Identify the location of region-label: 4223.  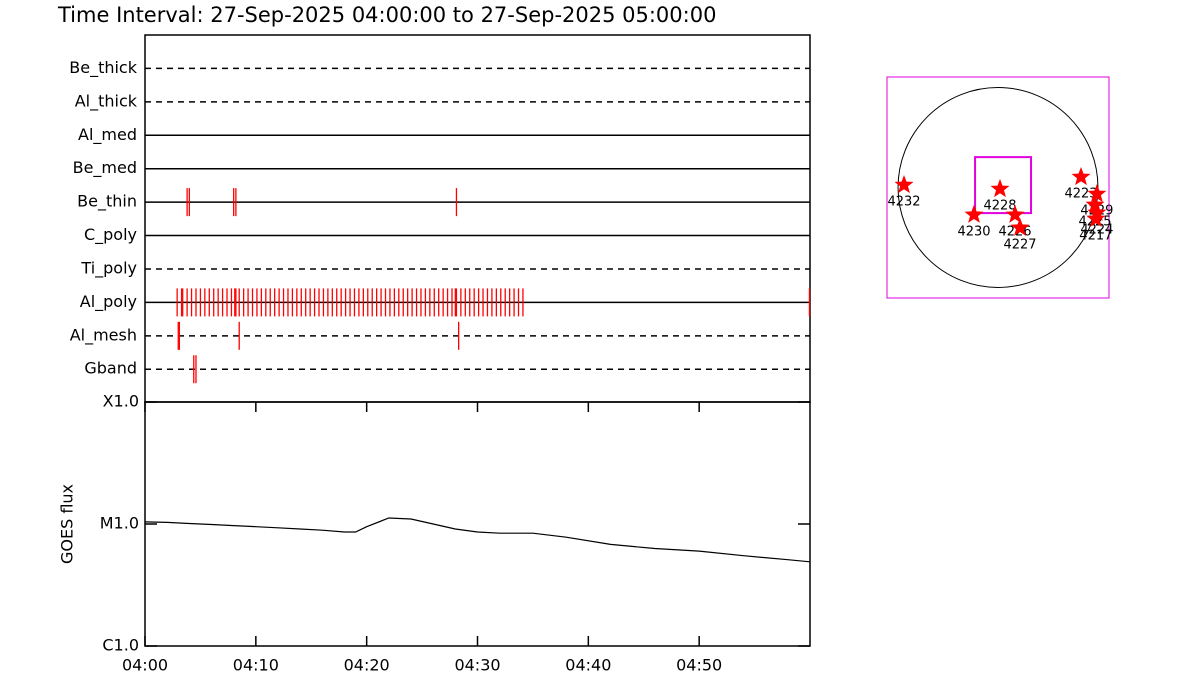
(1080, 194).